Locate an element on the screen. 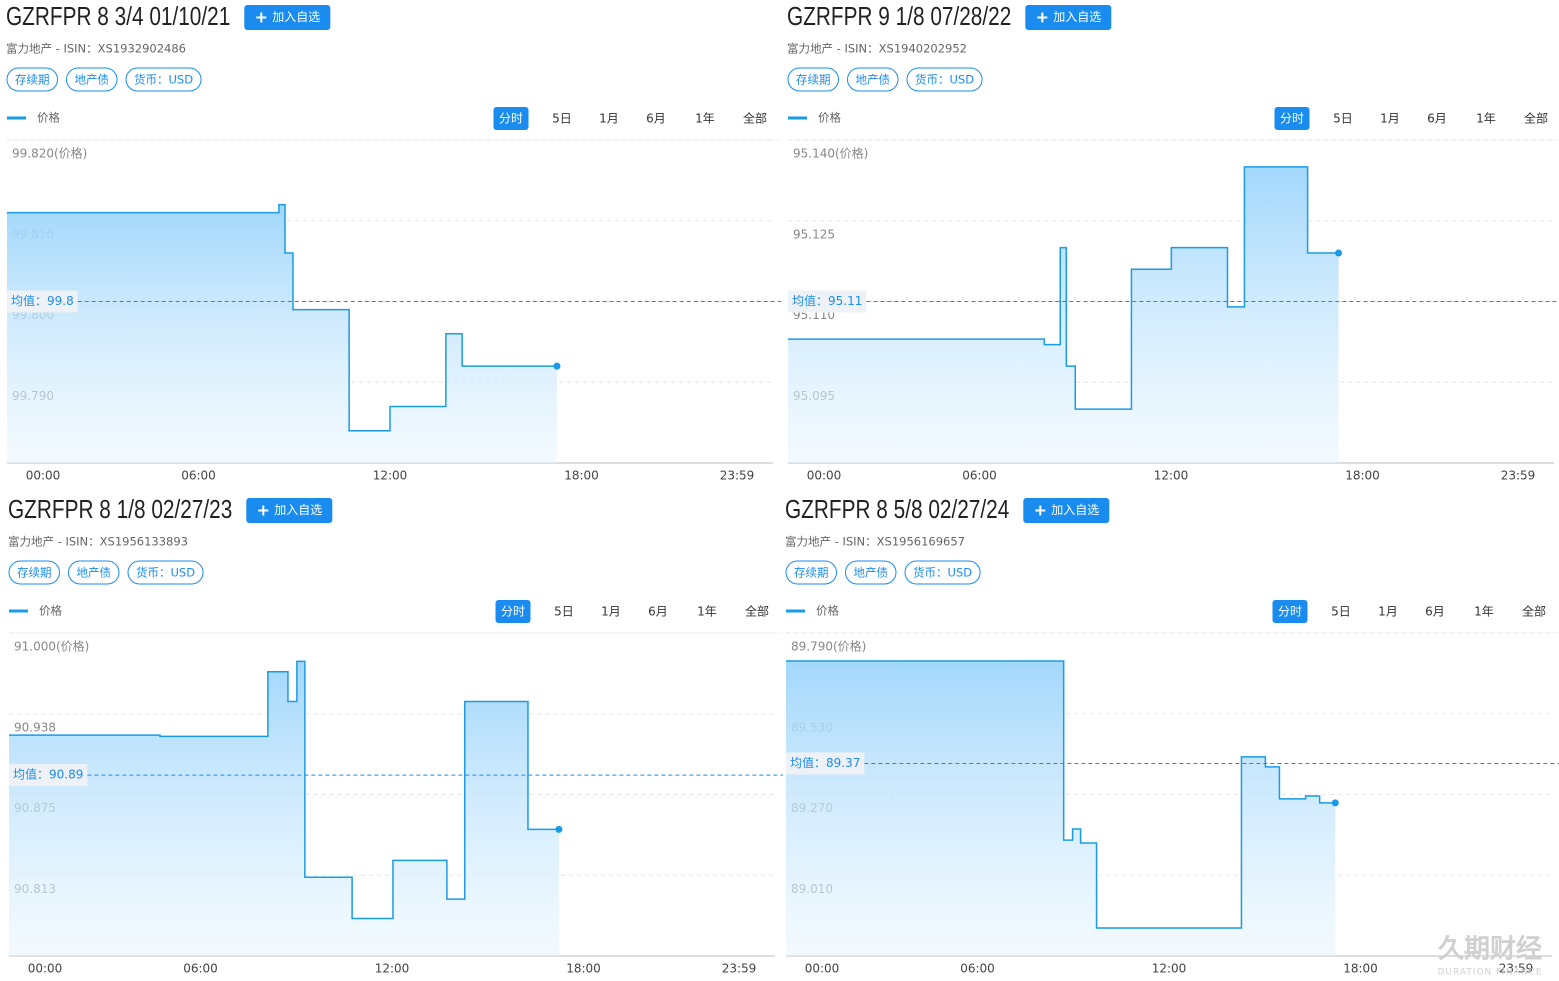 The height and width of the screenshot is (981, 1559). mean-label: 均值：90.89 is located at coordinates (48, 774).